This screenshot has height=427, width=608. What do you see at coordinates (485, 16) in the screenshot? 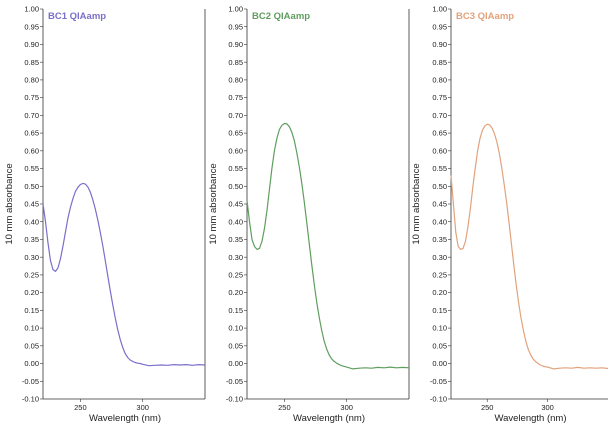
I see `panel-title: BC3 QIAamp` at bounding box center [485, 16].